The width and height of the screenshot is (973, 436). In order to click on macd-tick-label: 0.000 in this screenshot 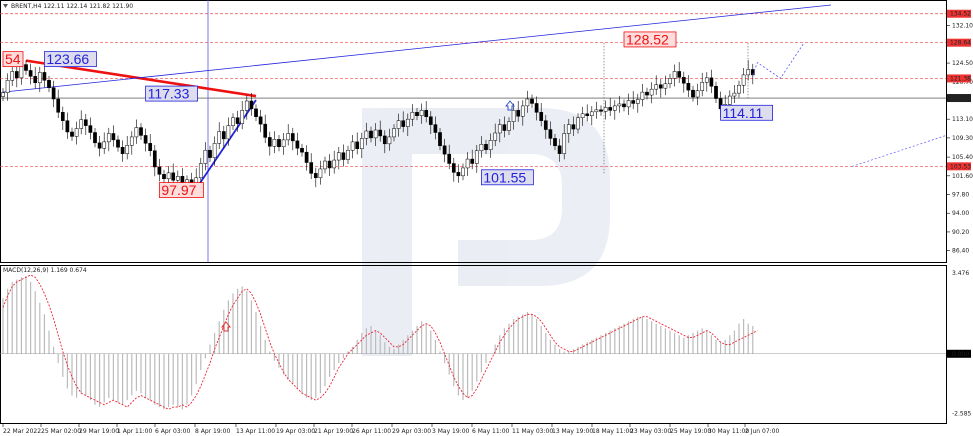, I will do `click(960, 354)`.